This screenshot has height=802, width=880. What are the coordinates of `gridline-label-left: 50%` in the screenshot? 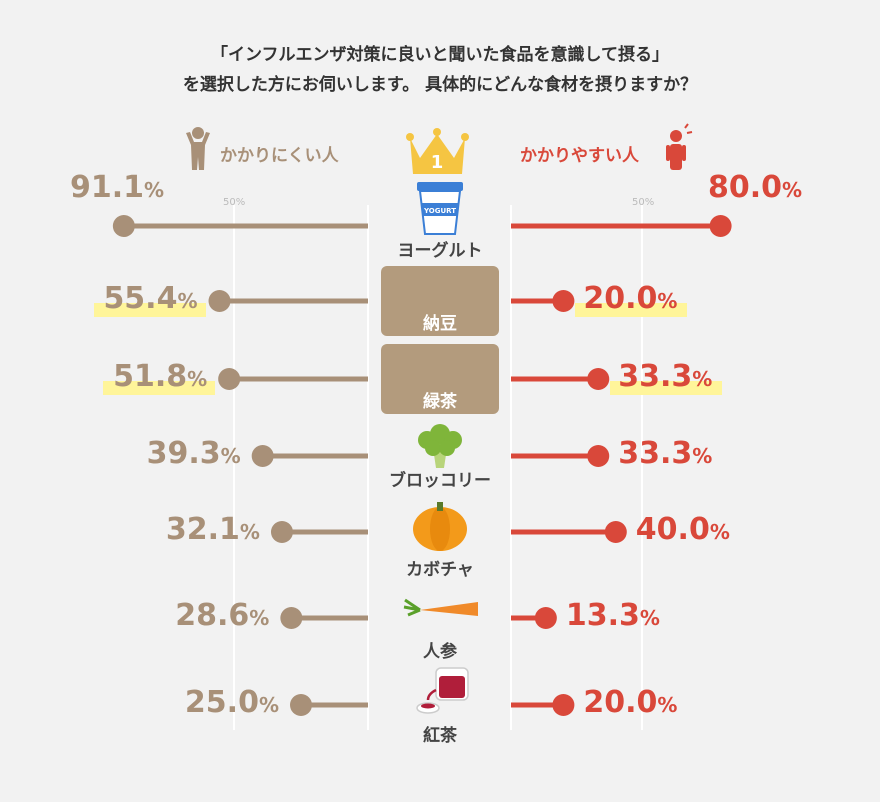 It's located at (234, 202).